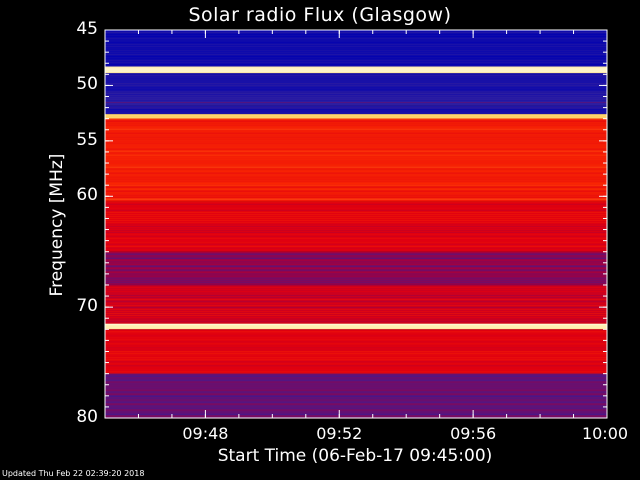 Image resolution: width=640 pixels, height=480 pixels. I want to click on x-tick-label: 09:52, so click(339, 433).